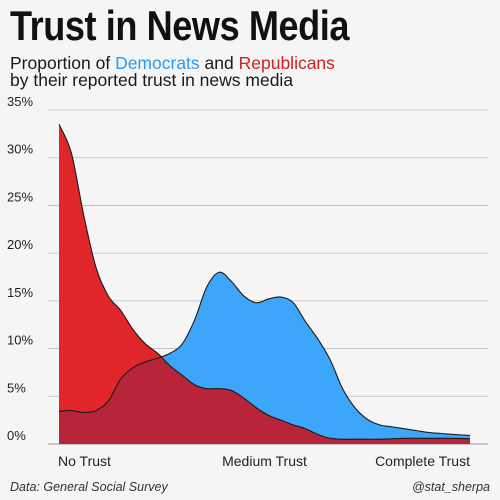  What do you see at coordinates (84, 461) in the screenshot?
I see `x-tick-label: No Trust` at bounding box center [84, 461].